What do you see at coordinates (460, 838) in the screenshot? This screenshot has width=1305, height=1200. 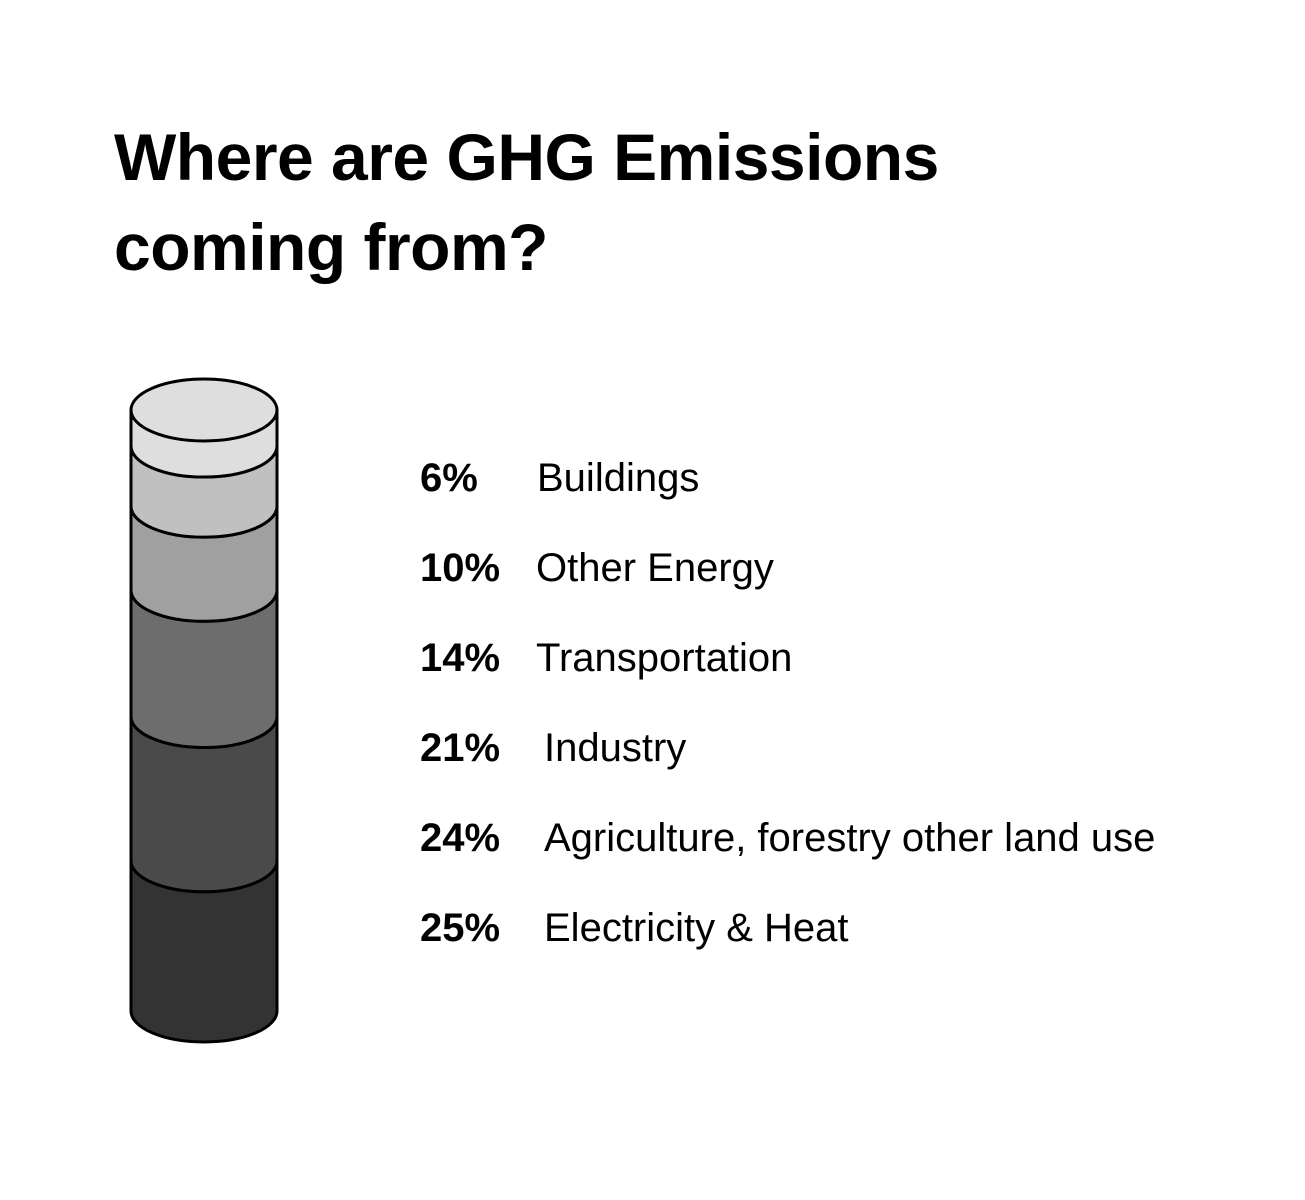 I see `legend-percent: 24%` at bounding box center [460, 838].